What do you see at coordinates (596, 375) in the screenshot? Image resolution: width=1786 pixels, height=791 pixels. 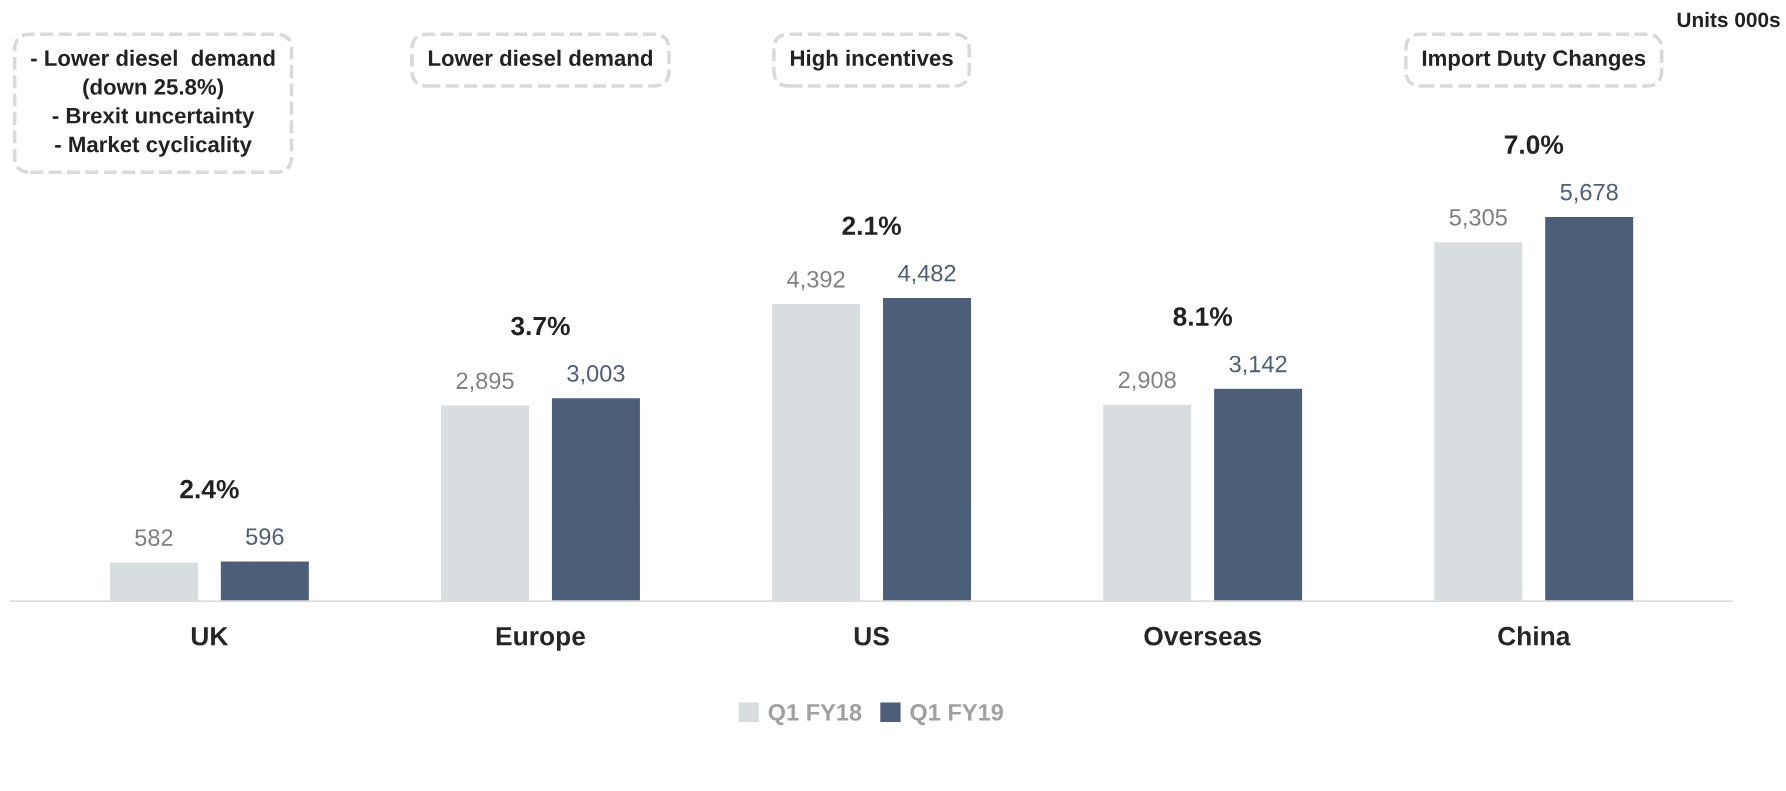 I see `data-label: 3,003` at bounding box center [596, 375].